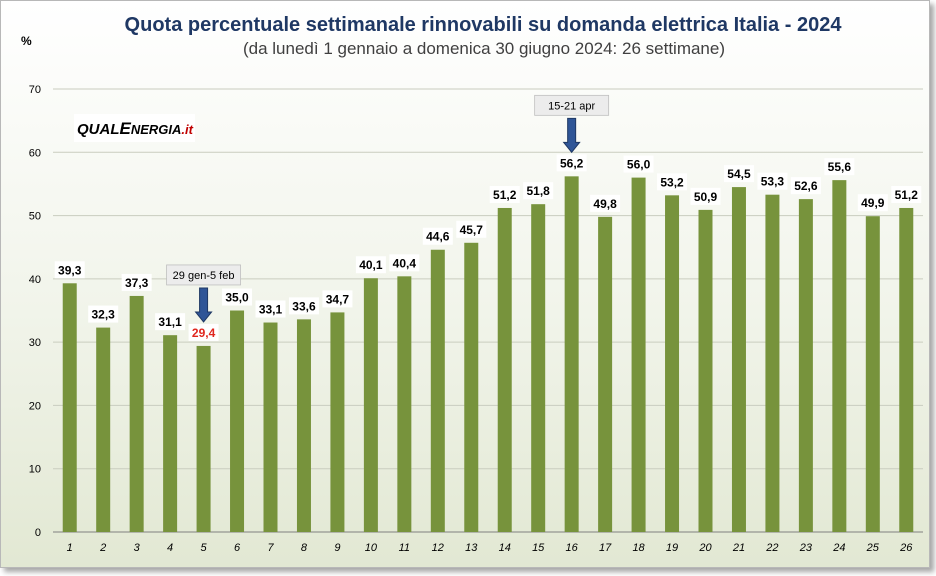 The image size is (936, 576). Describe the element at coordinates (739, 174) in the screenshot. I see `svg-text: 54,5` at that location.